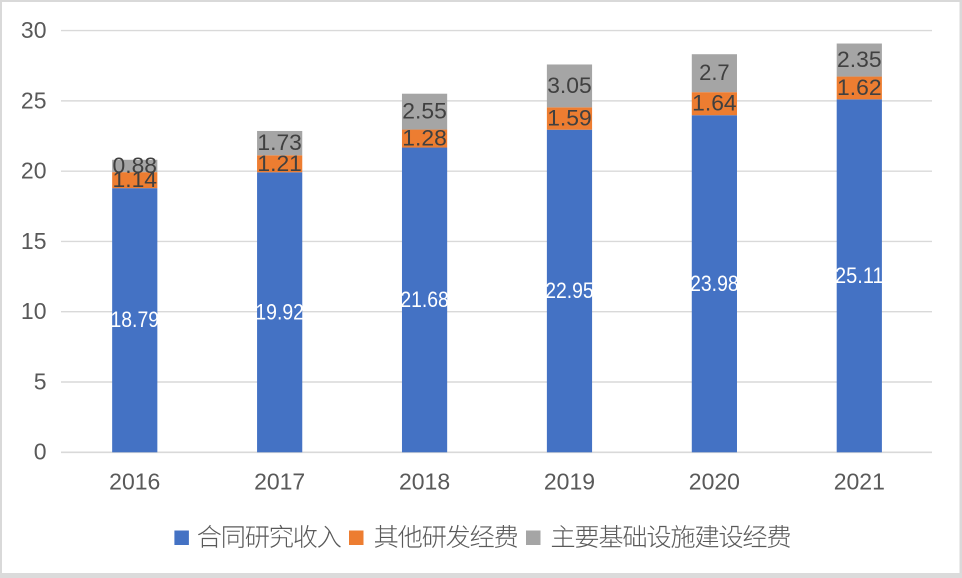 The image size is (962, 578). Describe the element at coordinates (40, 452) in the screenshot. I see `svg-text: 0` at that location.